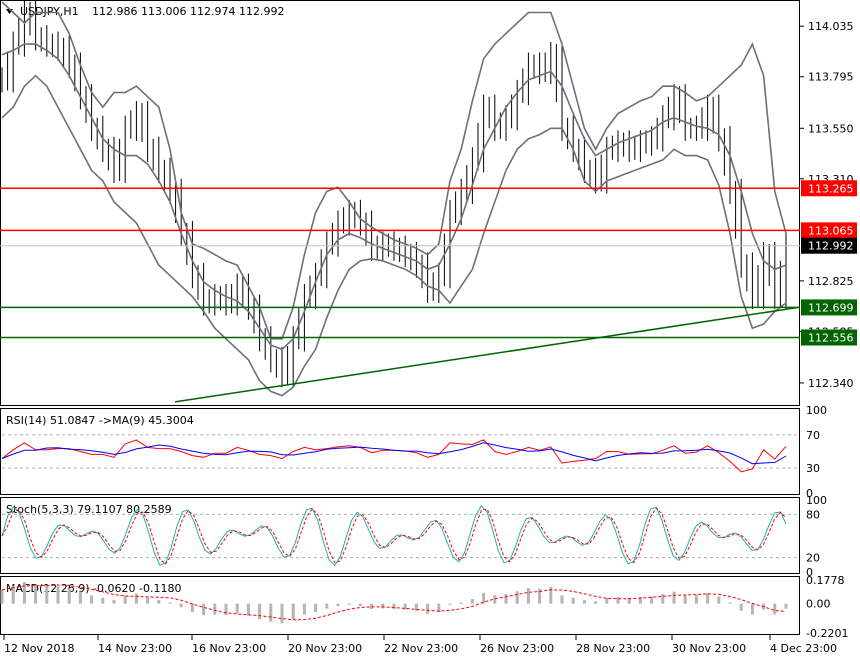  I want to click on resistance-price-tag: 113.265, so click(831, 188).